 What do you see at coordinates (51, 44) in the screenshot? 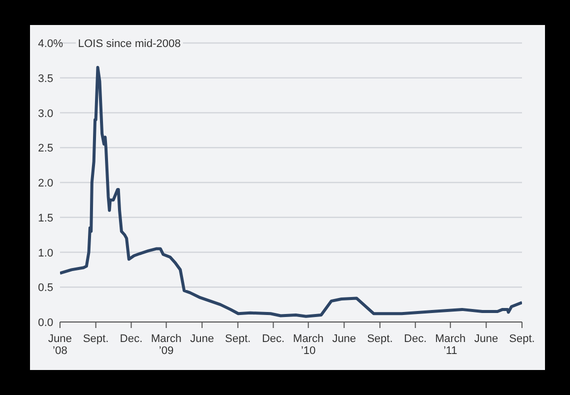
I see `y-tick-label: 4.0%` at bounding box center [51, 44].